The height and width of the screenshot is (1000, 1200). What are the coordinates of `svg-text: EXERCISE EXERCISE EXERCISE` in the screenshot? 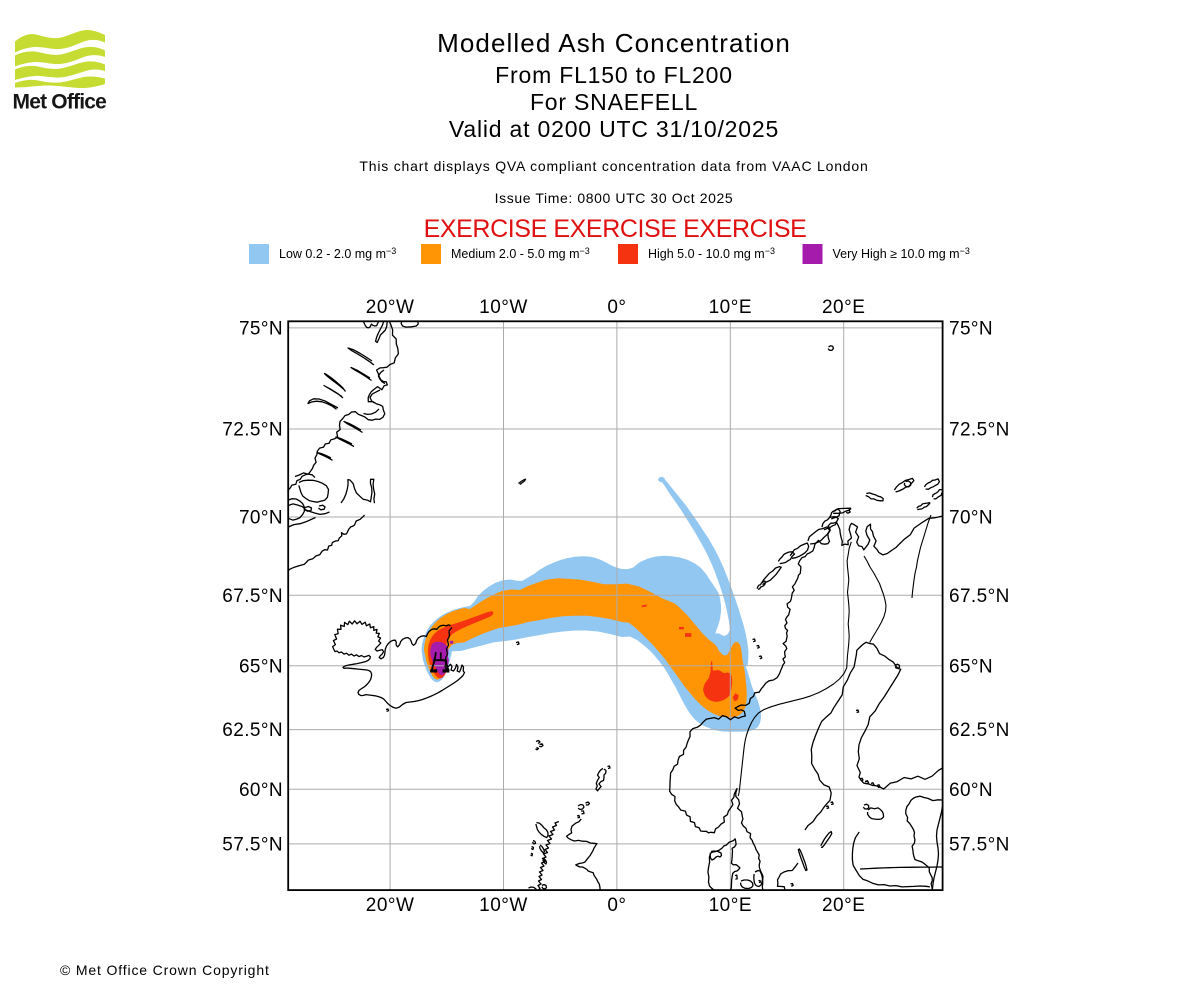 It's located at (615, 229).